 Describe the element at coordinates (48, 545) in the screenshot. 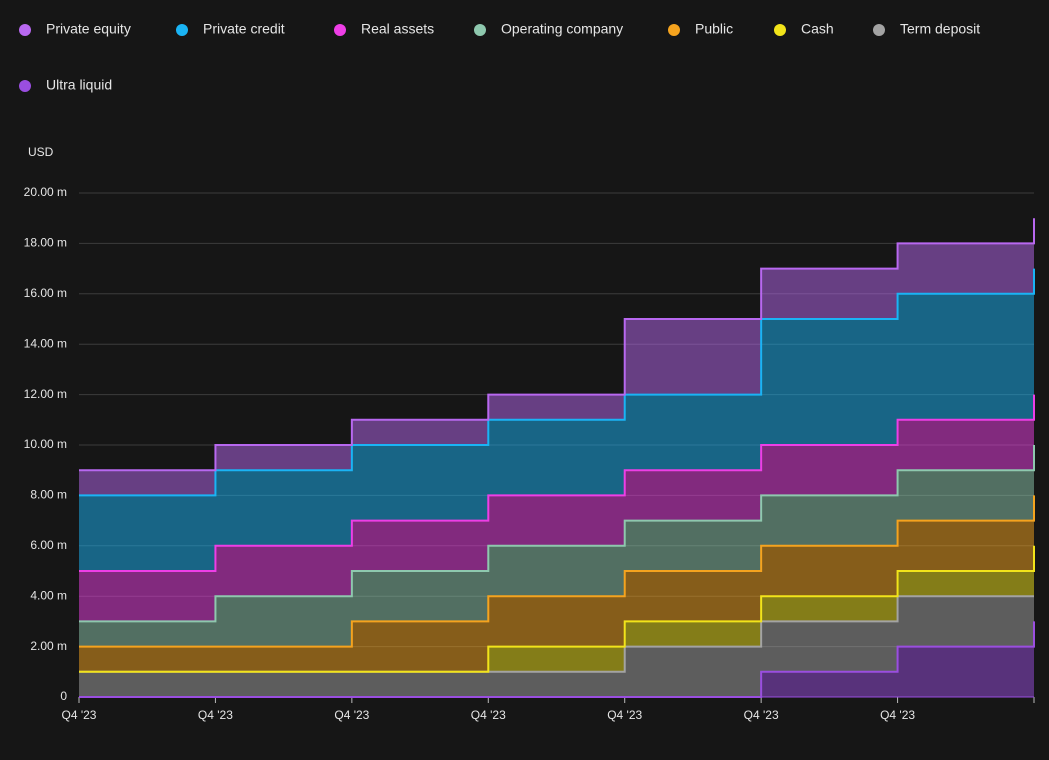

I see `y-tick-label: 6.00 m` at that location.